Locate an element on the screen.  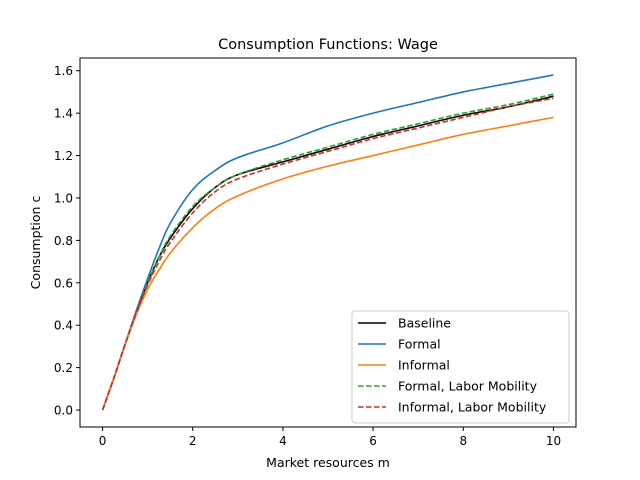
y-axis-ticks: 0.0 0.2 0.4 0.6 0.8 1.0 1.2 1.4 1.6 is located at coordinates (67, 241).